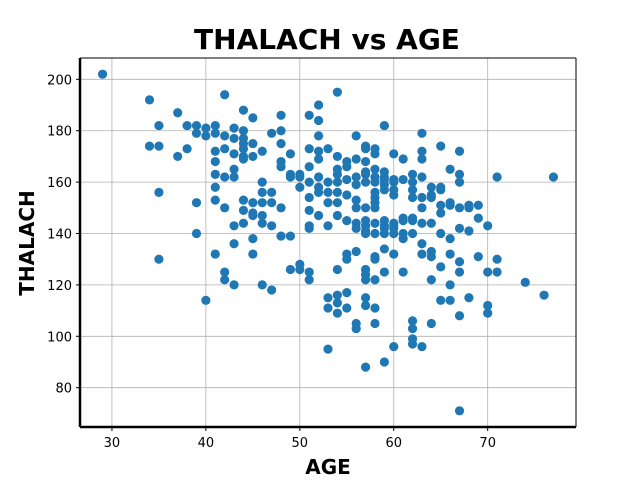 Image resolution: width=640 pixels, height=480 pixels. I want to click on x-tick-label: 60, so click(393, 443).